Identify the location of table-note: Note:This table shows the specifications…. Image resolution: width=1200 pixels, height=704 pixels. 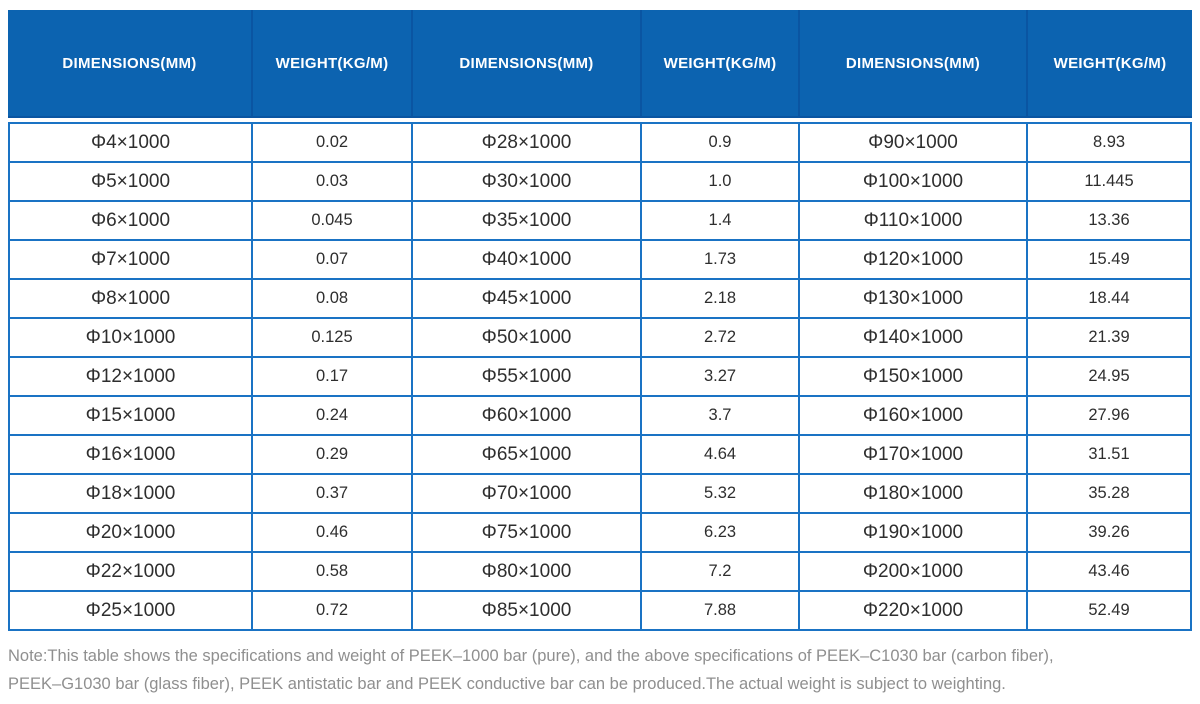
(600, 670).